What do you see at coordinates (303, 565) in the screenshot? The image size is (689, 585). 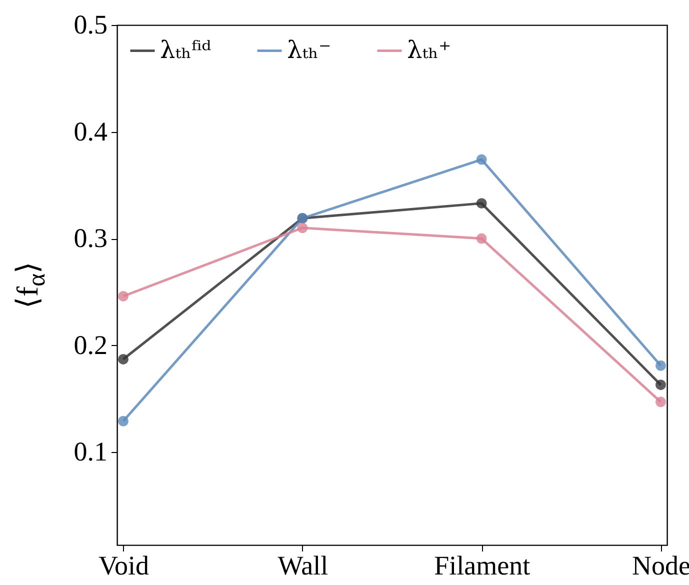 I see `x-tick-label: Wall` at bounding box center [303, 565].